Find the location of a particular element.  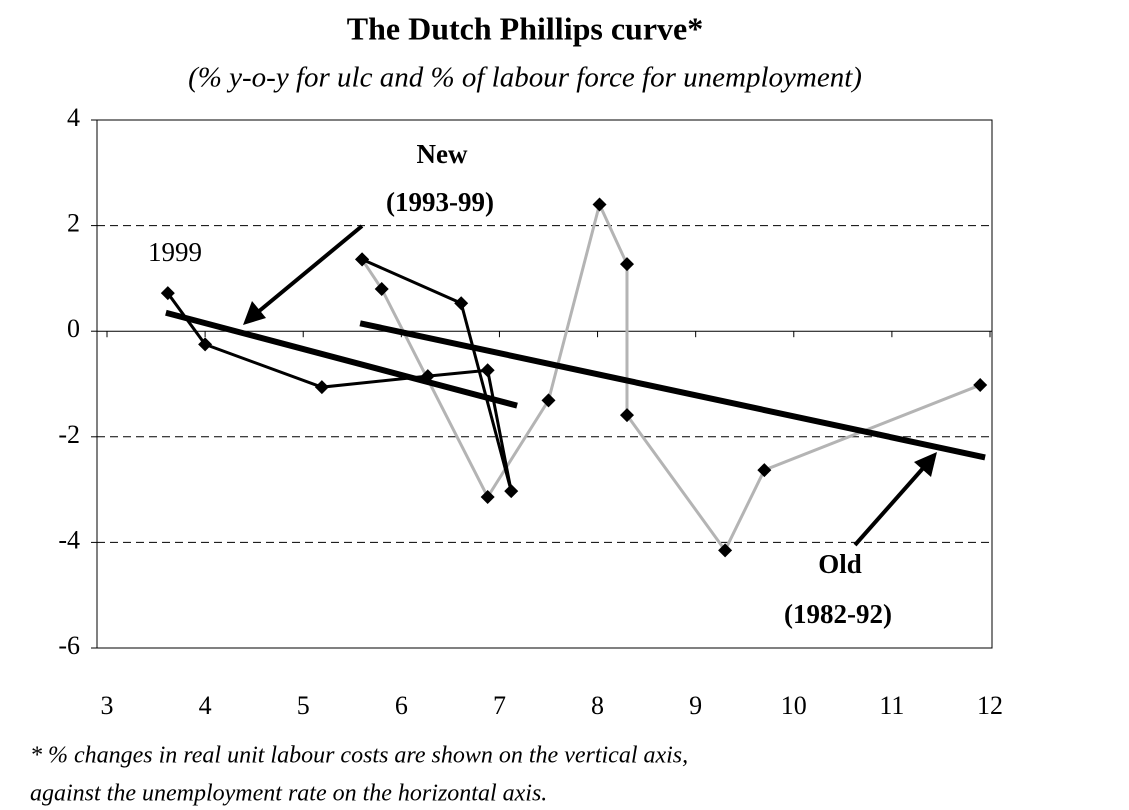

x-tick-label: 5 is located at coordinates (303, 705).